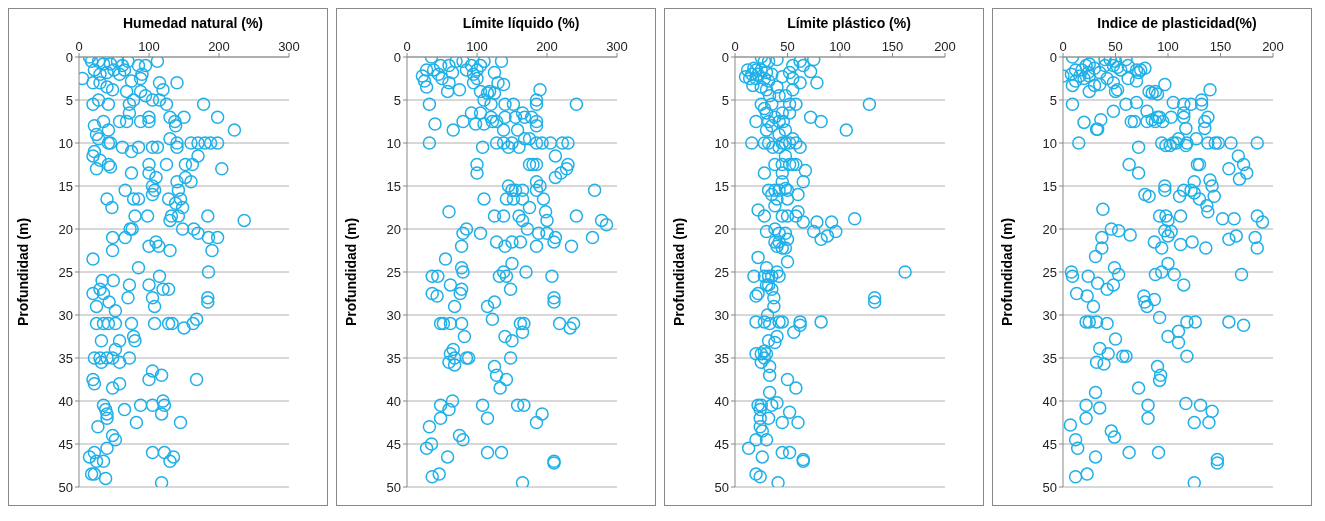 The image size is (1325, 521). I want to click on x-axis-title: Límite plástico (%), so click(849, 23).